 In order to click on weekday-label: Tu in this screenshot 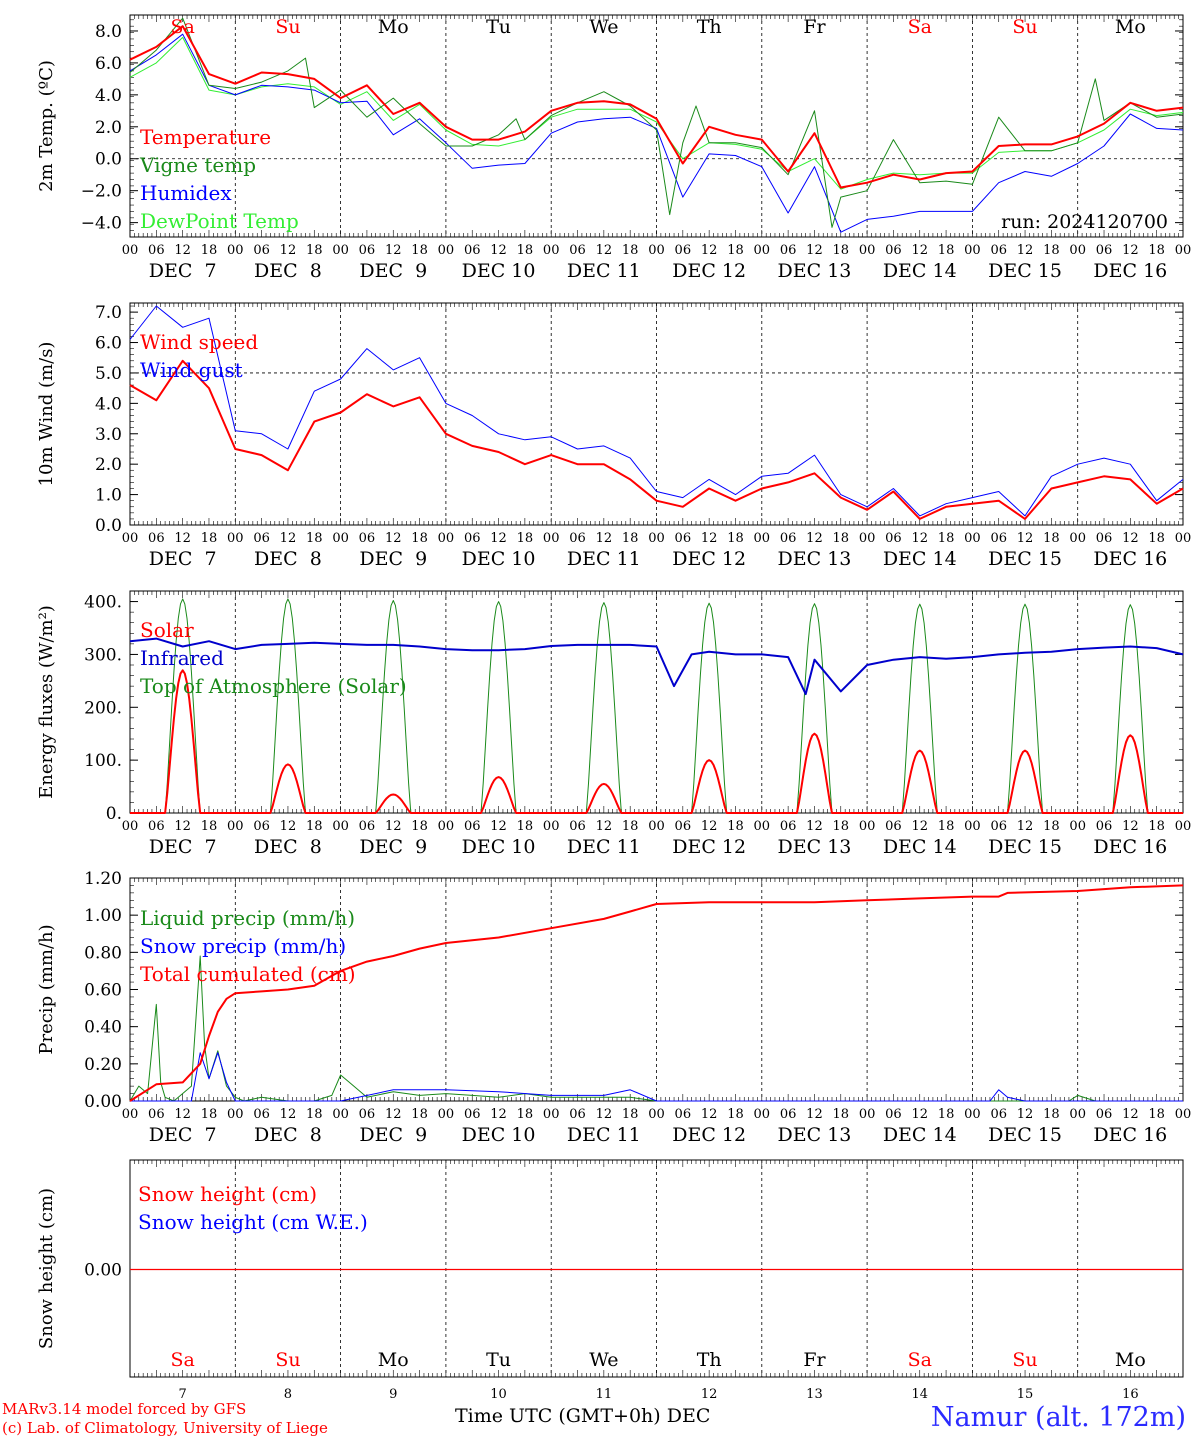, I will do `click(498, 27)`.